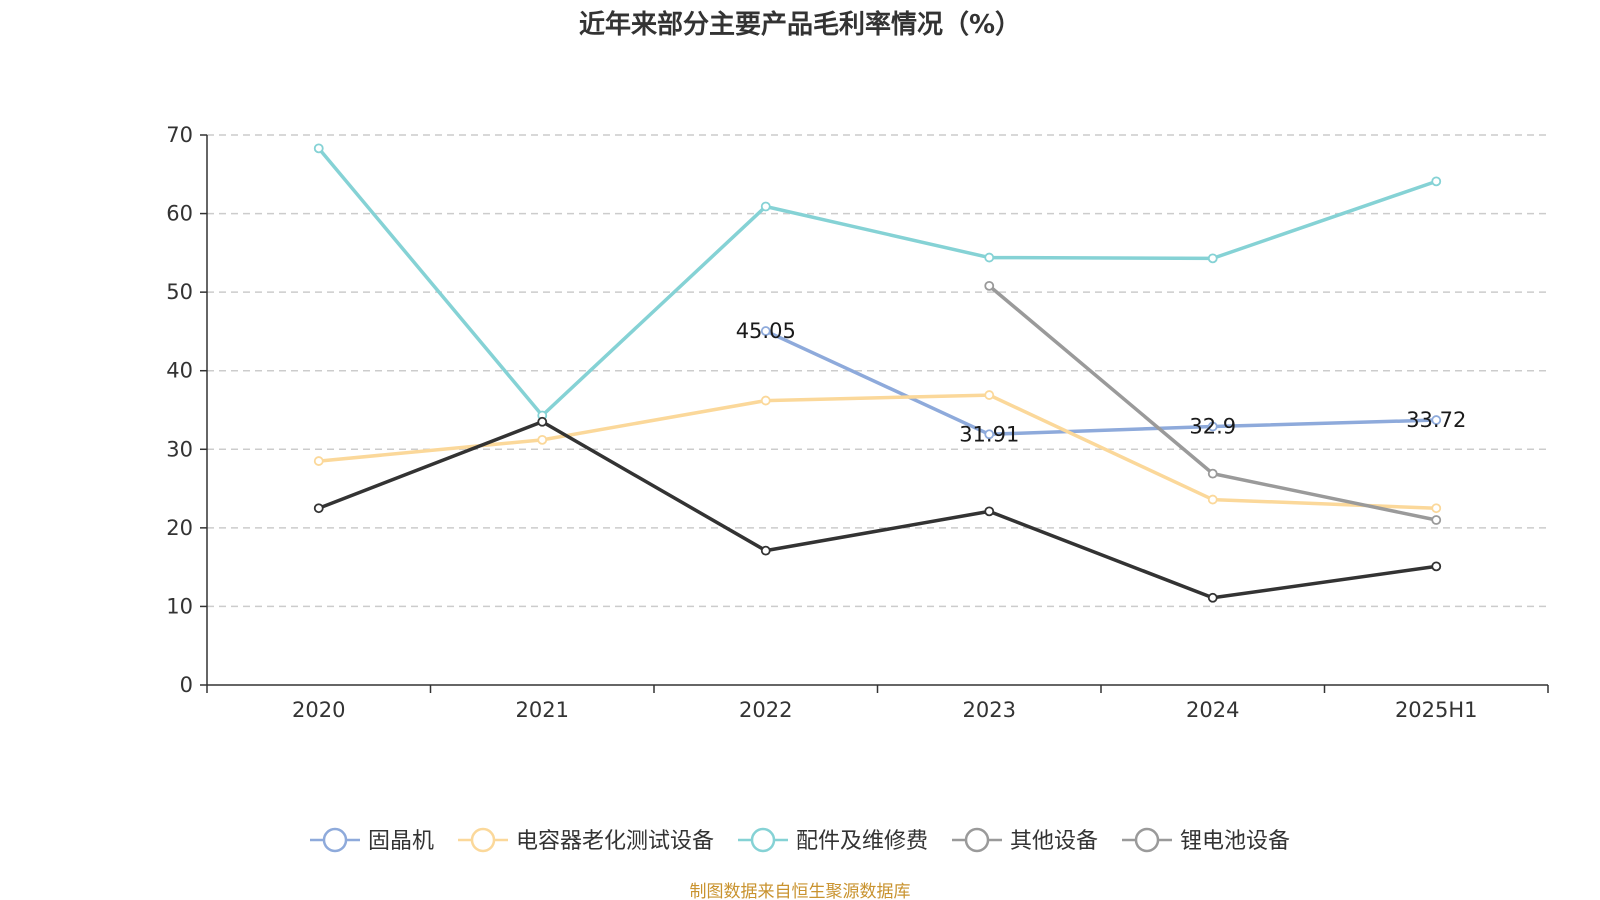 This screenshot has height=900, width=1600. What do you see at coordinates (179, 449) in the screenshot?
I see `y-tick-label: 30` at bounding box center [179, 449].